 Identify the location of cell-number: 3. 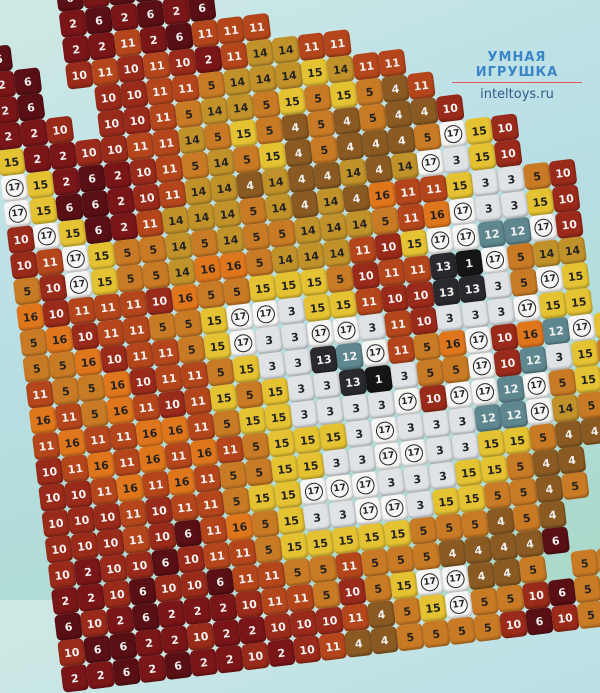
(355, 408).